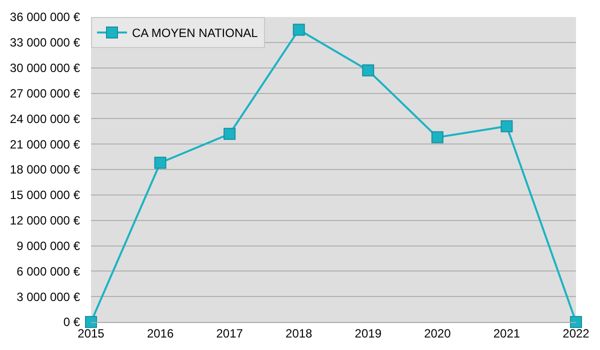 This screenshot has width=600, height=350. What do you see at coordinates (71, 322) in the screenshot?
I see `y-tick-label: 0 €` at bounding box center [71, 322].